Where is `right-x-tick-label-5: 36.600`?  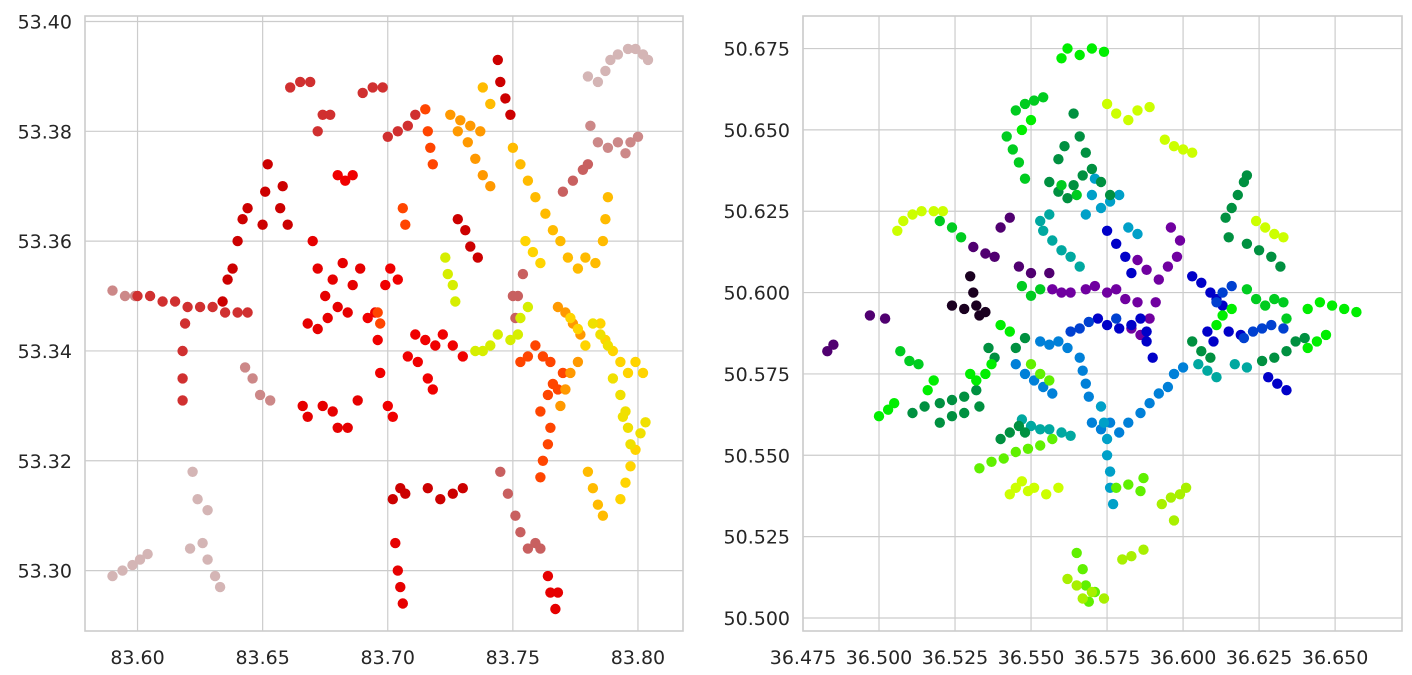
right-x-tick-label-5: 36.600 is located at coordinates (1183, 658).